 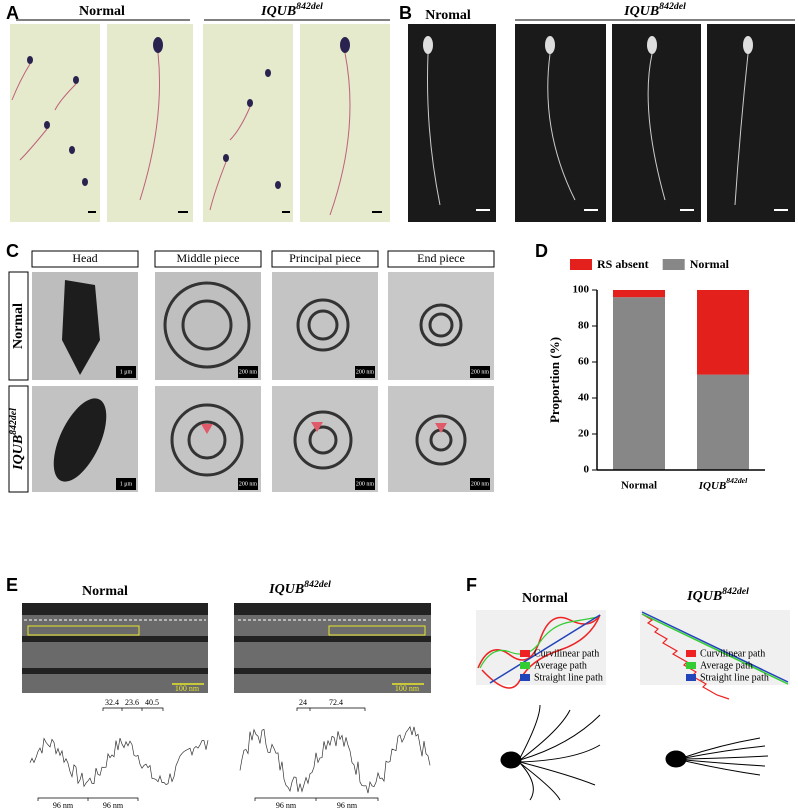 I want to click on legend-label: RS absent, so click(x=623, y=264).